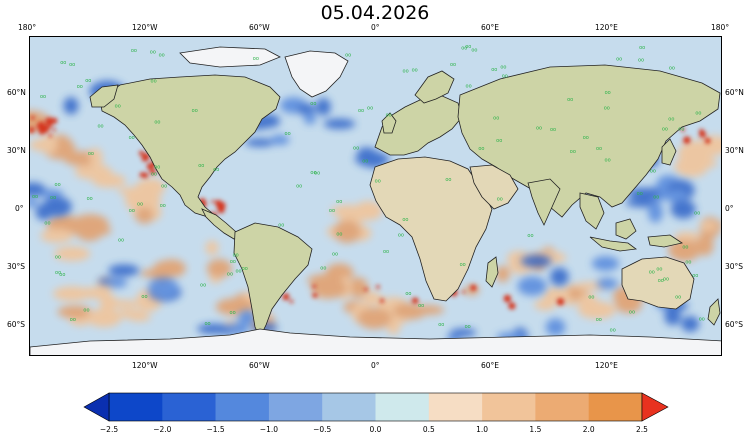 The width and height of the screenshot is (750, 440). Describe the element at coordinates (434, 87) in the screenshot. I see `scandinavia` at that location.